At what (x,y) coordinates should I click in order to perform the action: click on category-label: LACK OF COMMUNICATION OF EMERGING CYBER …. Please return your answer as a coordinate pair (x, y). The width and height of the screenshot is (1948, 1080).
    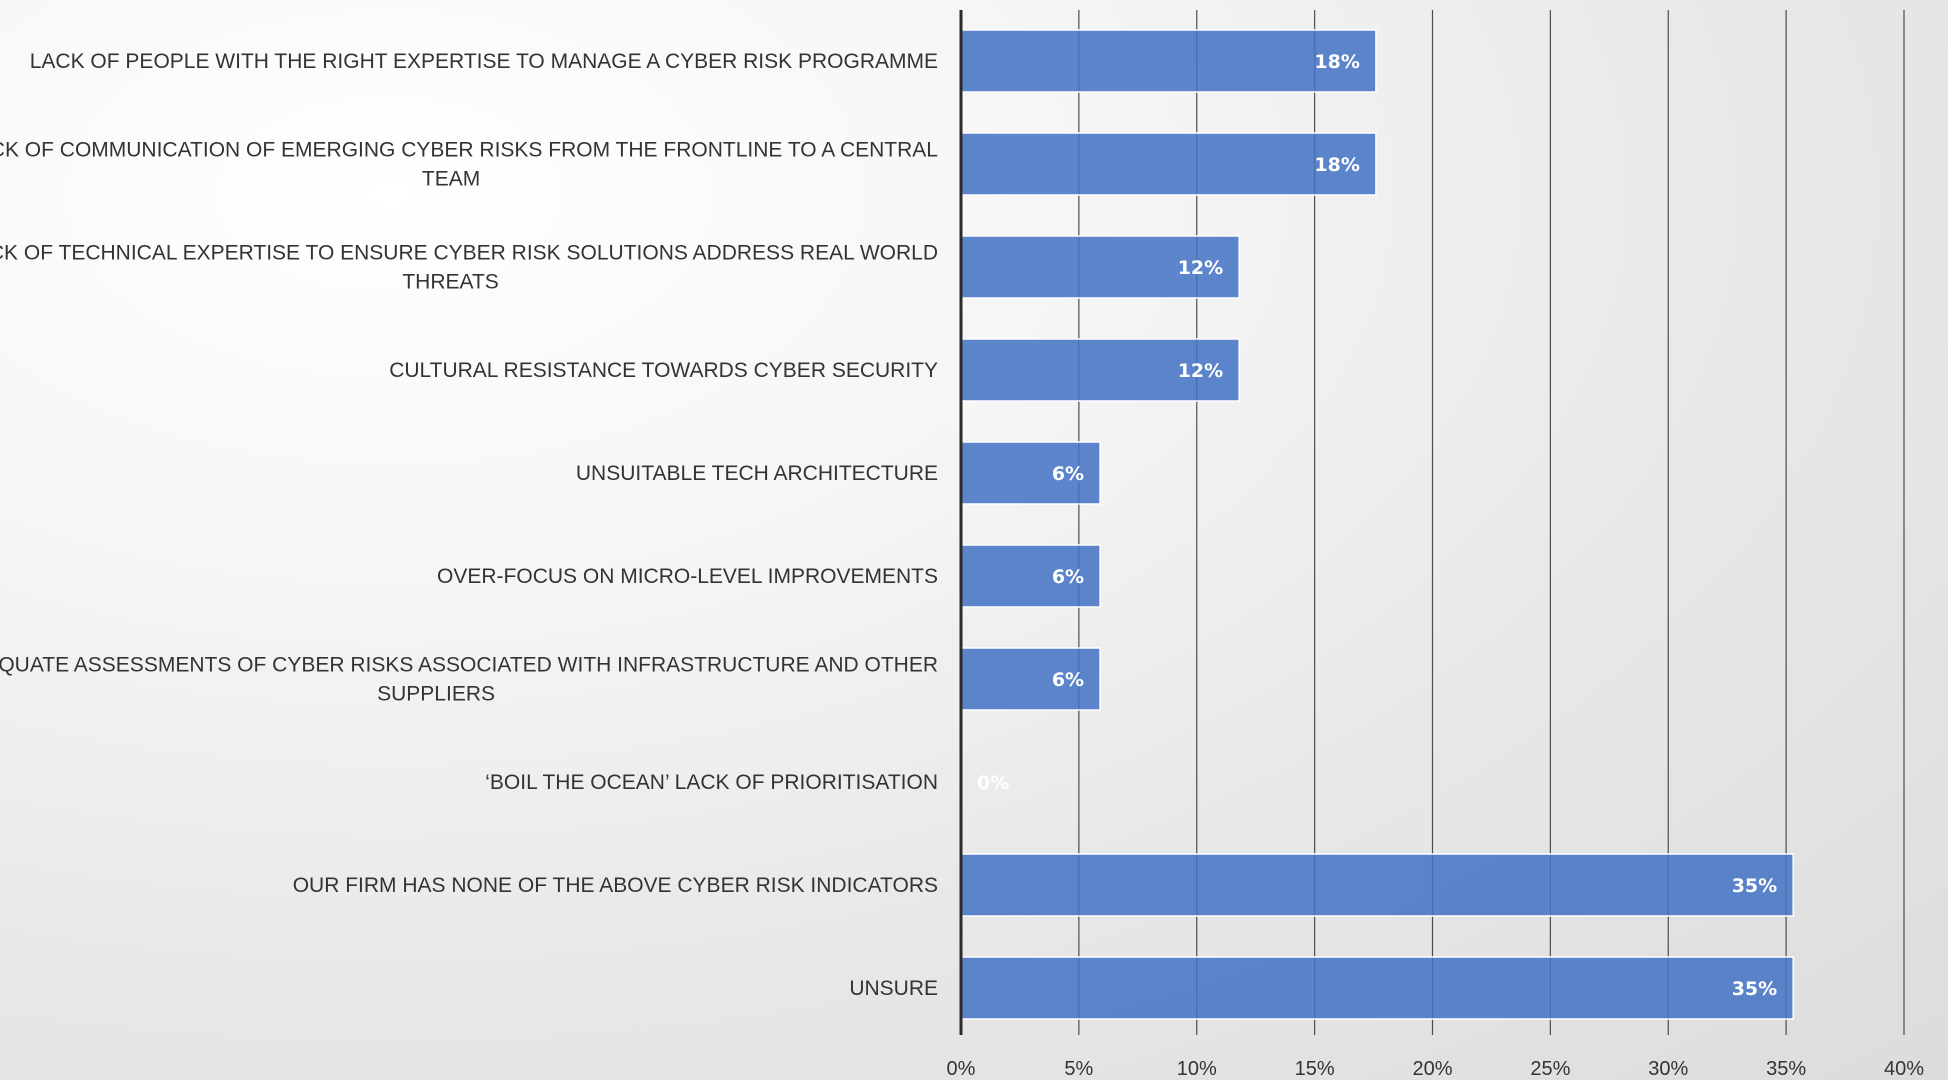
    Looking at the image, I should click on (469, 150).